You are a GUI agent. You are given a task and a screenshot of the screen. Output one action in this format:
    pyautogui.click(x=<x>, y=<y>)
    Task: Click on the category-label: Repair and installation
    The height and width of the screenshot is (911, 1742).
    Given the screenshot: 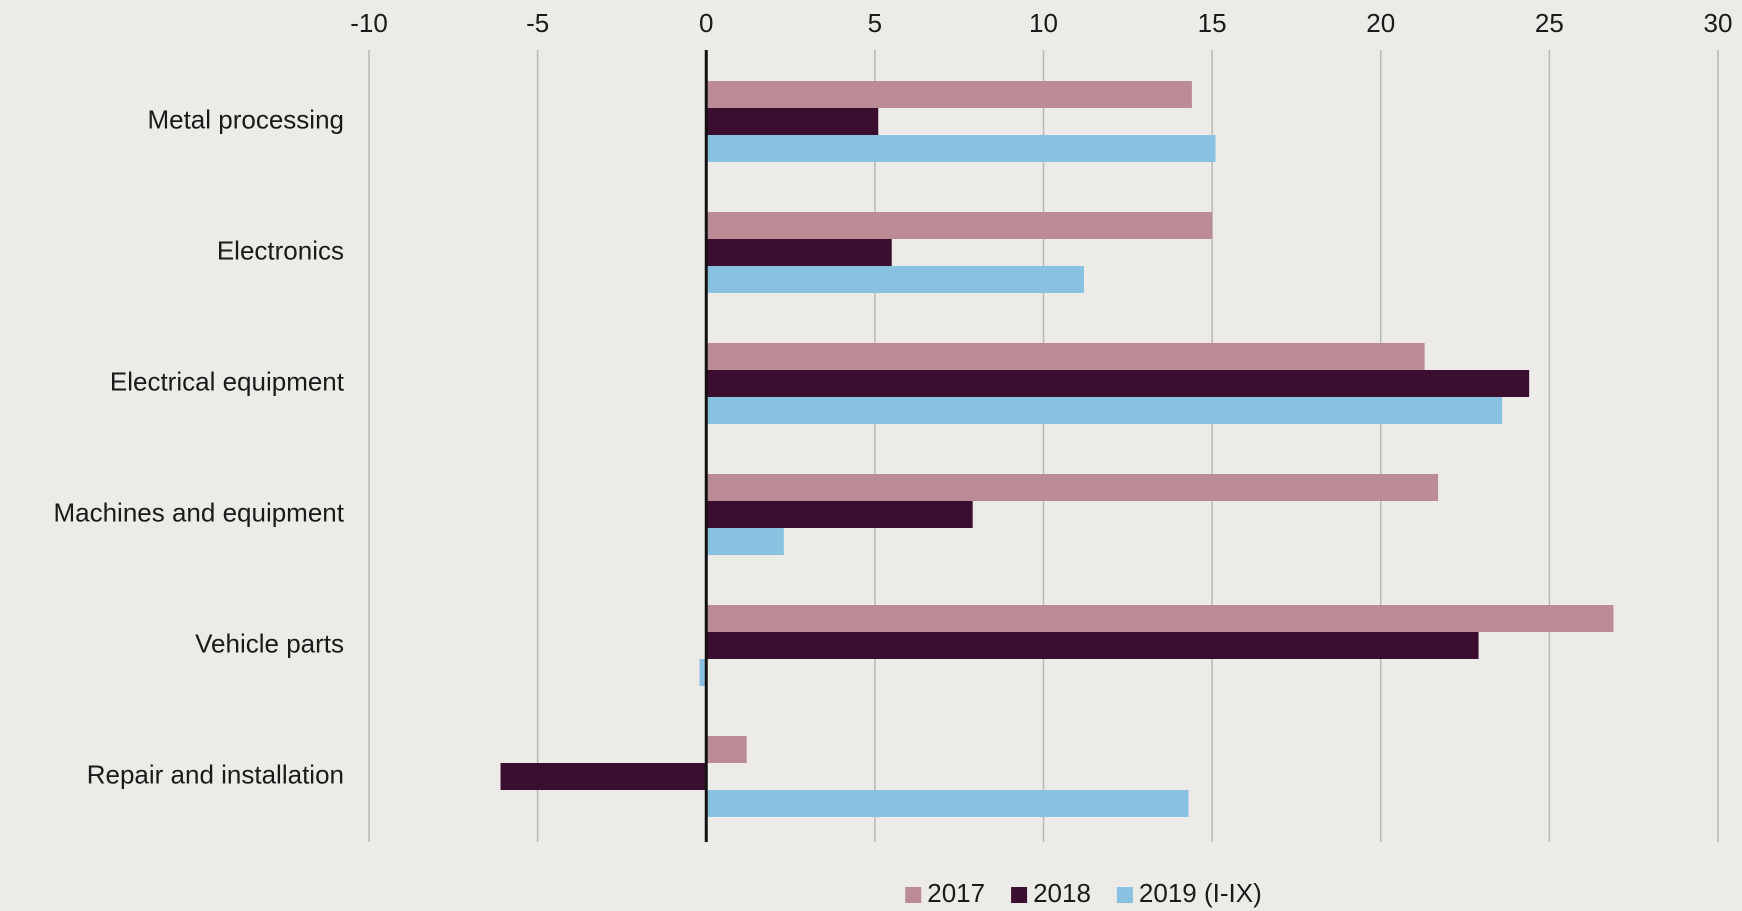 What is the action you would take?
    pyautogui.click(x=215, y=774)
    